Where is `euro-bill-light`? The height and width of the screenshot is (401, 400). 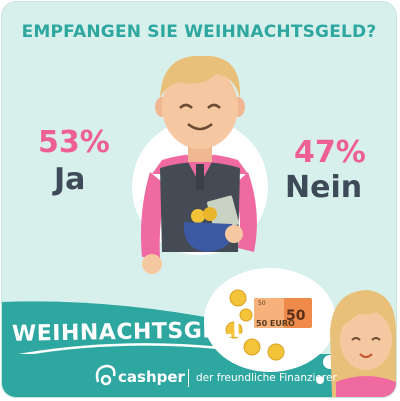
euro-bill-light is located at coordinates (269, 313).